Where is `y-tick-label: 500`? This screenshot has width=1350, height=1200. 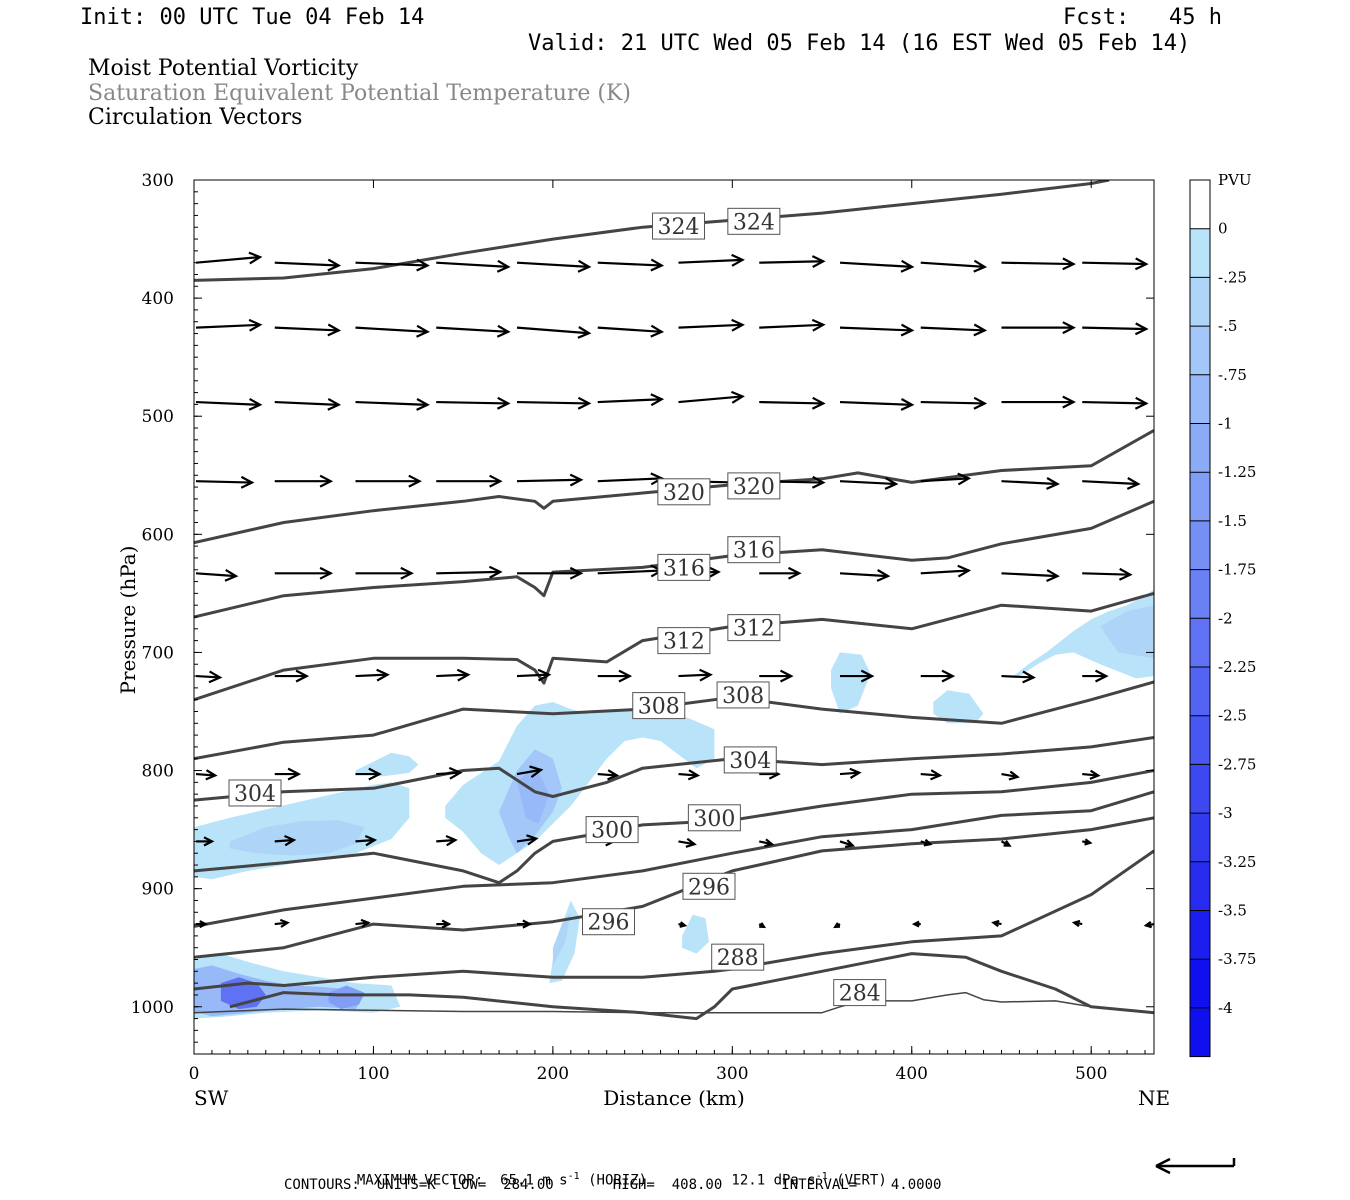
y-tick-label: 500 is located at coordinates (158, 417).